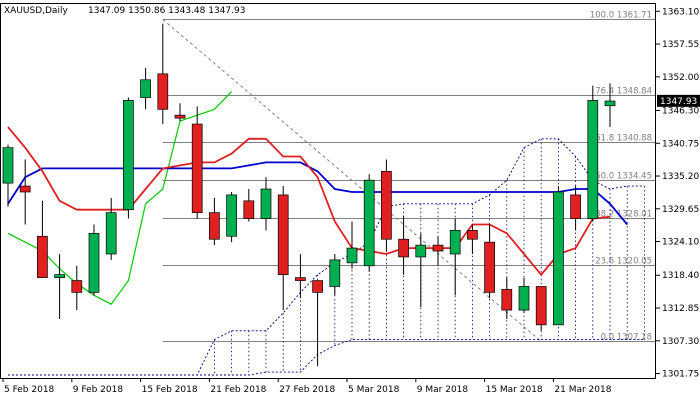 The height and width of the screenshot is (400, 700). I want to click on chart-symbol: XAUUSD,Daily, so click(36, 11).